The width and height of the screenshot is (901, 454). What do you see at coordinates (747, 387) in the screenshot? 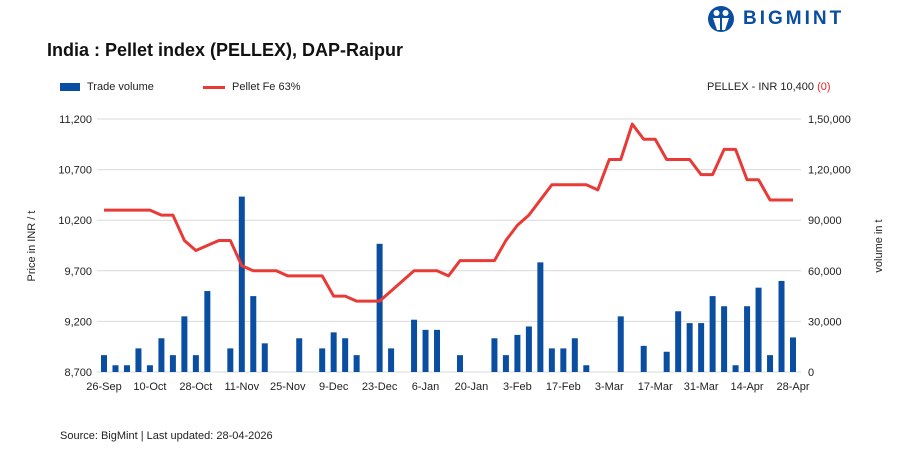
I see `x-tick: 14-Apr` at bounding box center [747, 387].